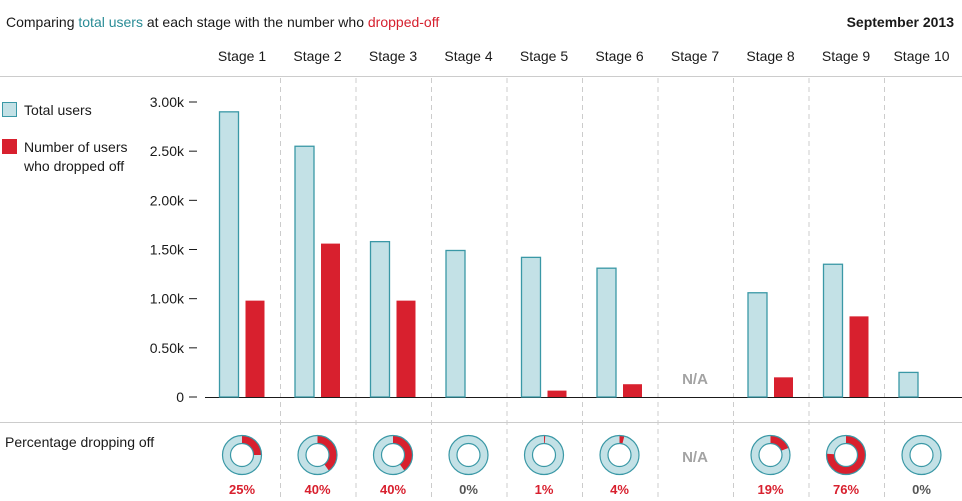 This screenshot has width=962, height=501. I want to click on stage-header: Stage 2, so click(317, 56).